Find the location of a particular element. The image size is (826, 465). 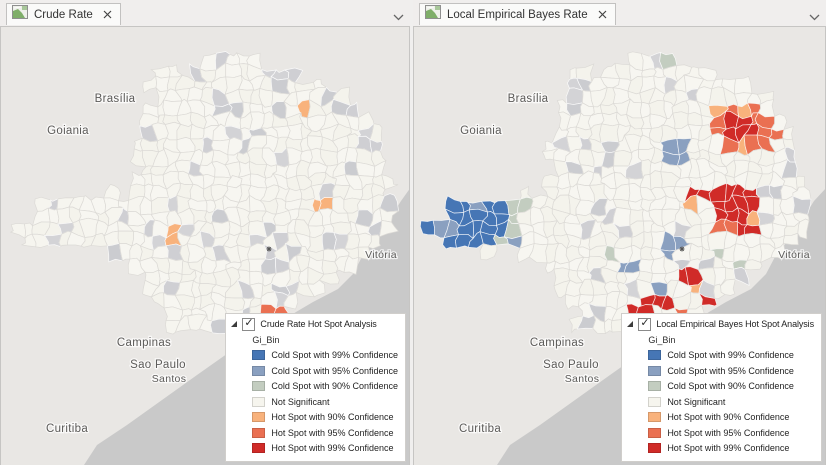

tab-label: Crude Rate is located at coordinates (63, 14).